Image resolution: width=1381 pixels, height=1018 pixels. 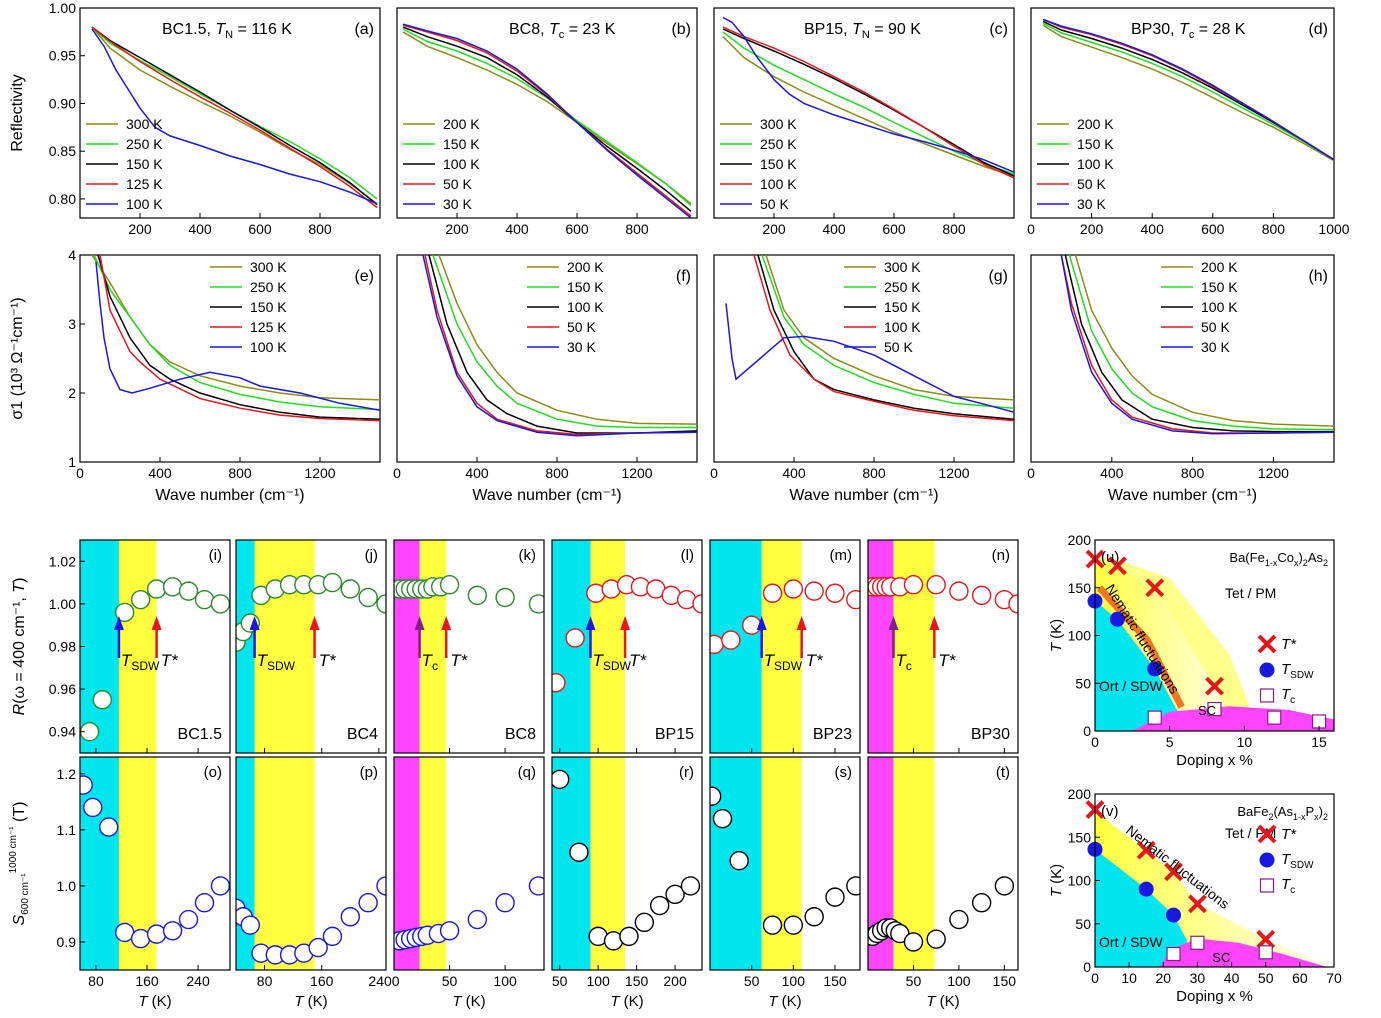 What do you see at coordinates (1316, 817) in the screenshot?
I see `text-part: x` at bounding box center [1316, 817].